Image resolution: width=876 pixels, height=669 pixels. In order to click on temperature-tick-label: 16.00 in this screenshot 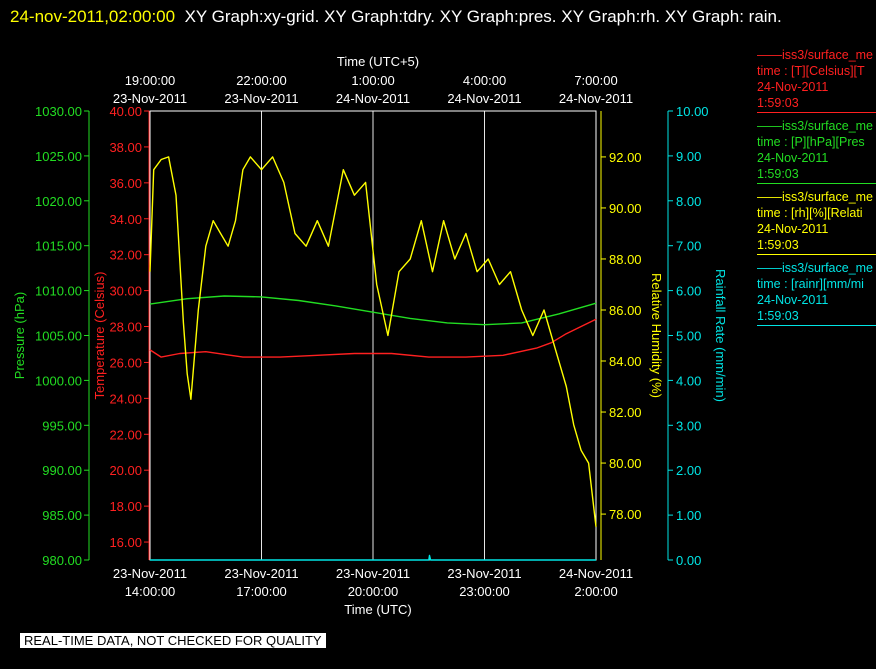, I will do `click(125, 542)`.